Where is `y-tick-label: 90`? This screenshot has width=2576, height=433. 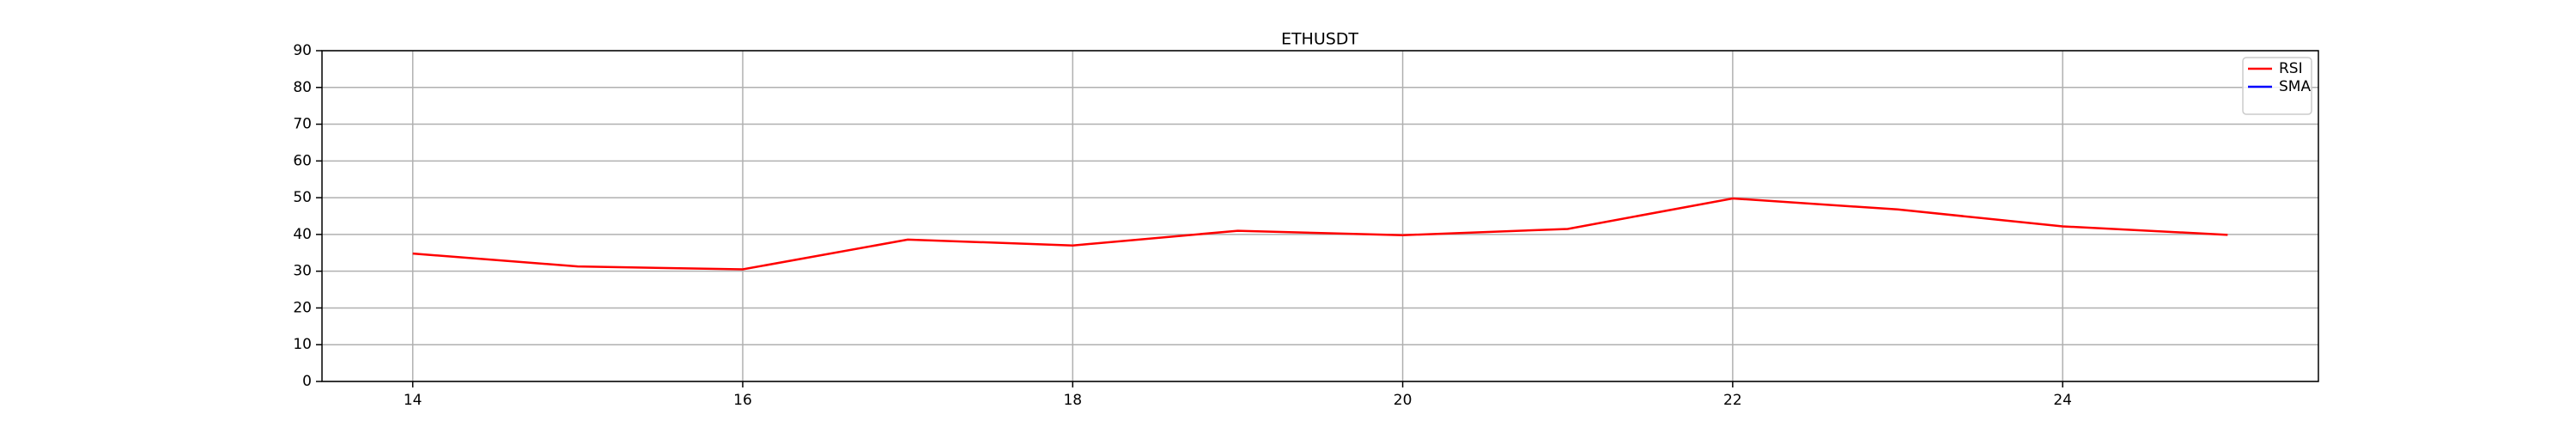
y-tick-label: 90 is located at coordinates (302, 50).